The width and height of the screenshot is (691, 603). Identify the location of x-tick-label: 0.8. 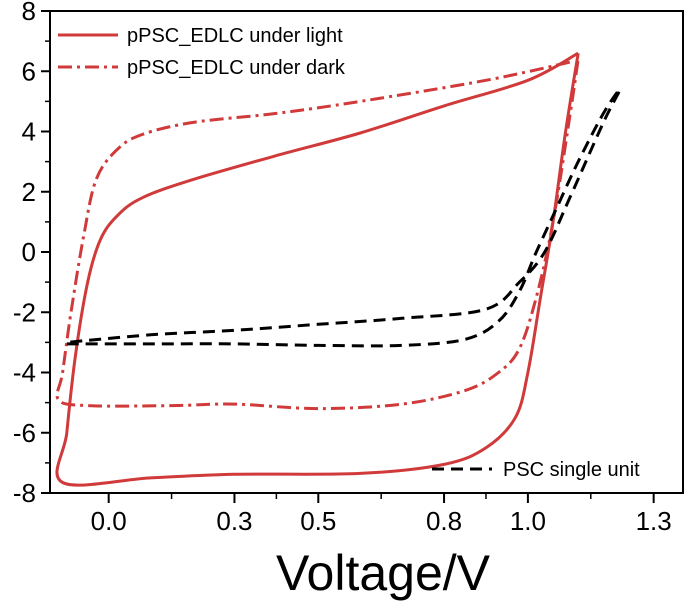
(444, 521).